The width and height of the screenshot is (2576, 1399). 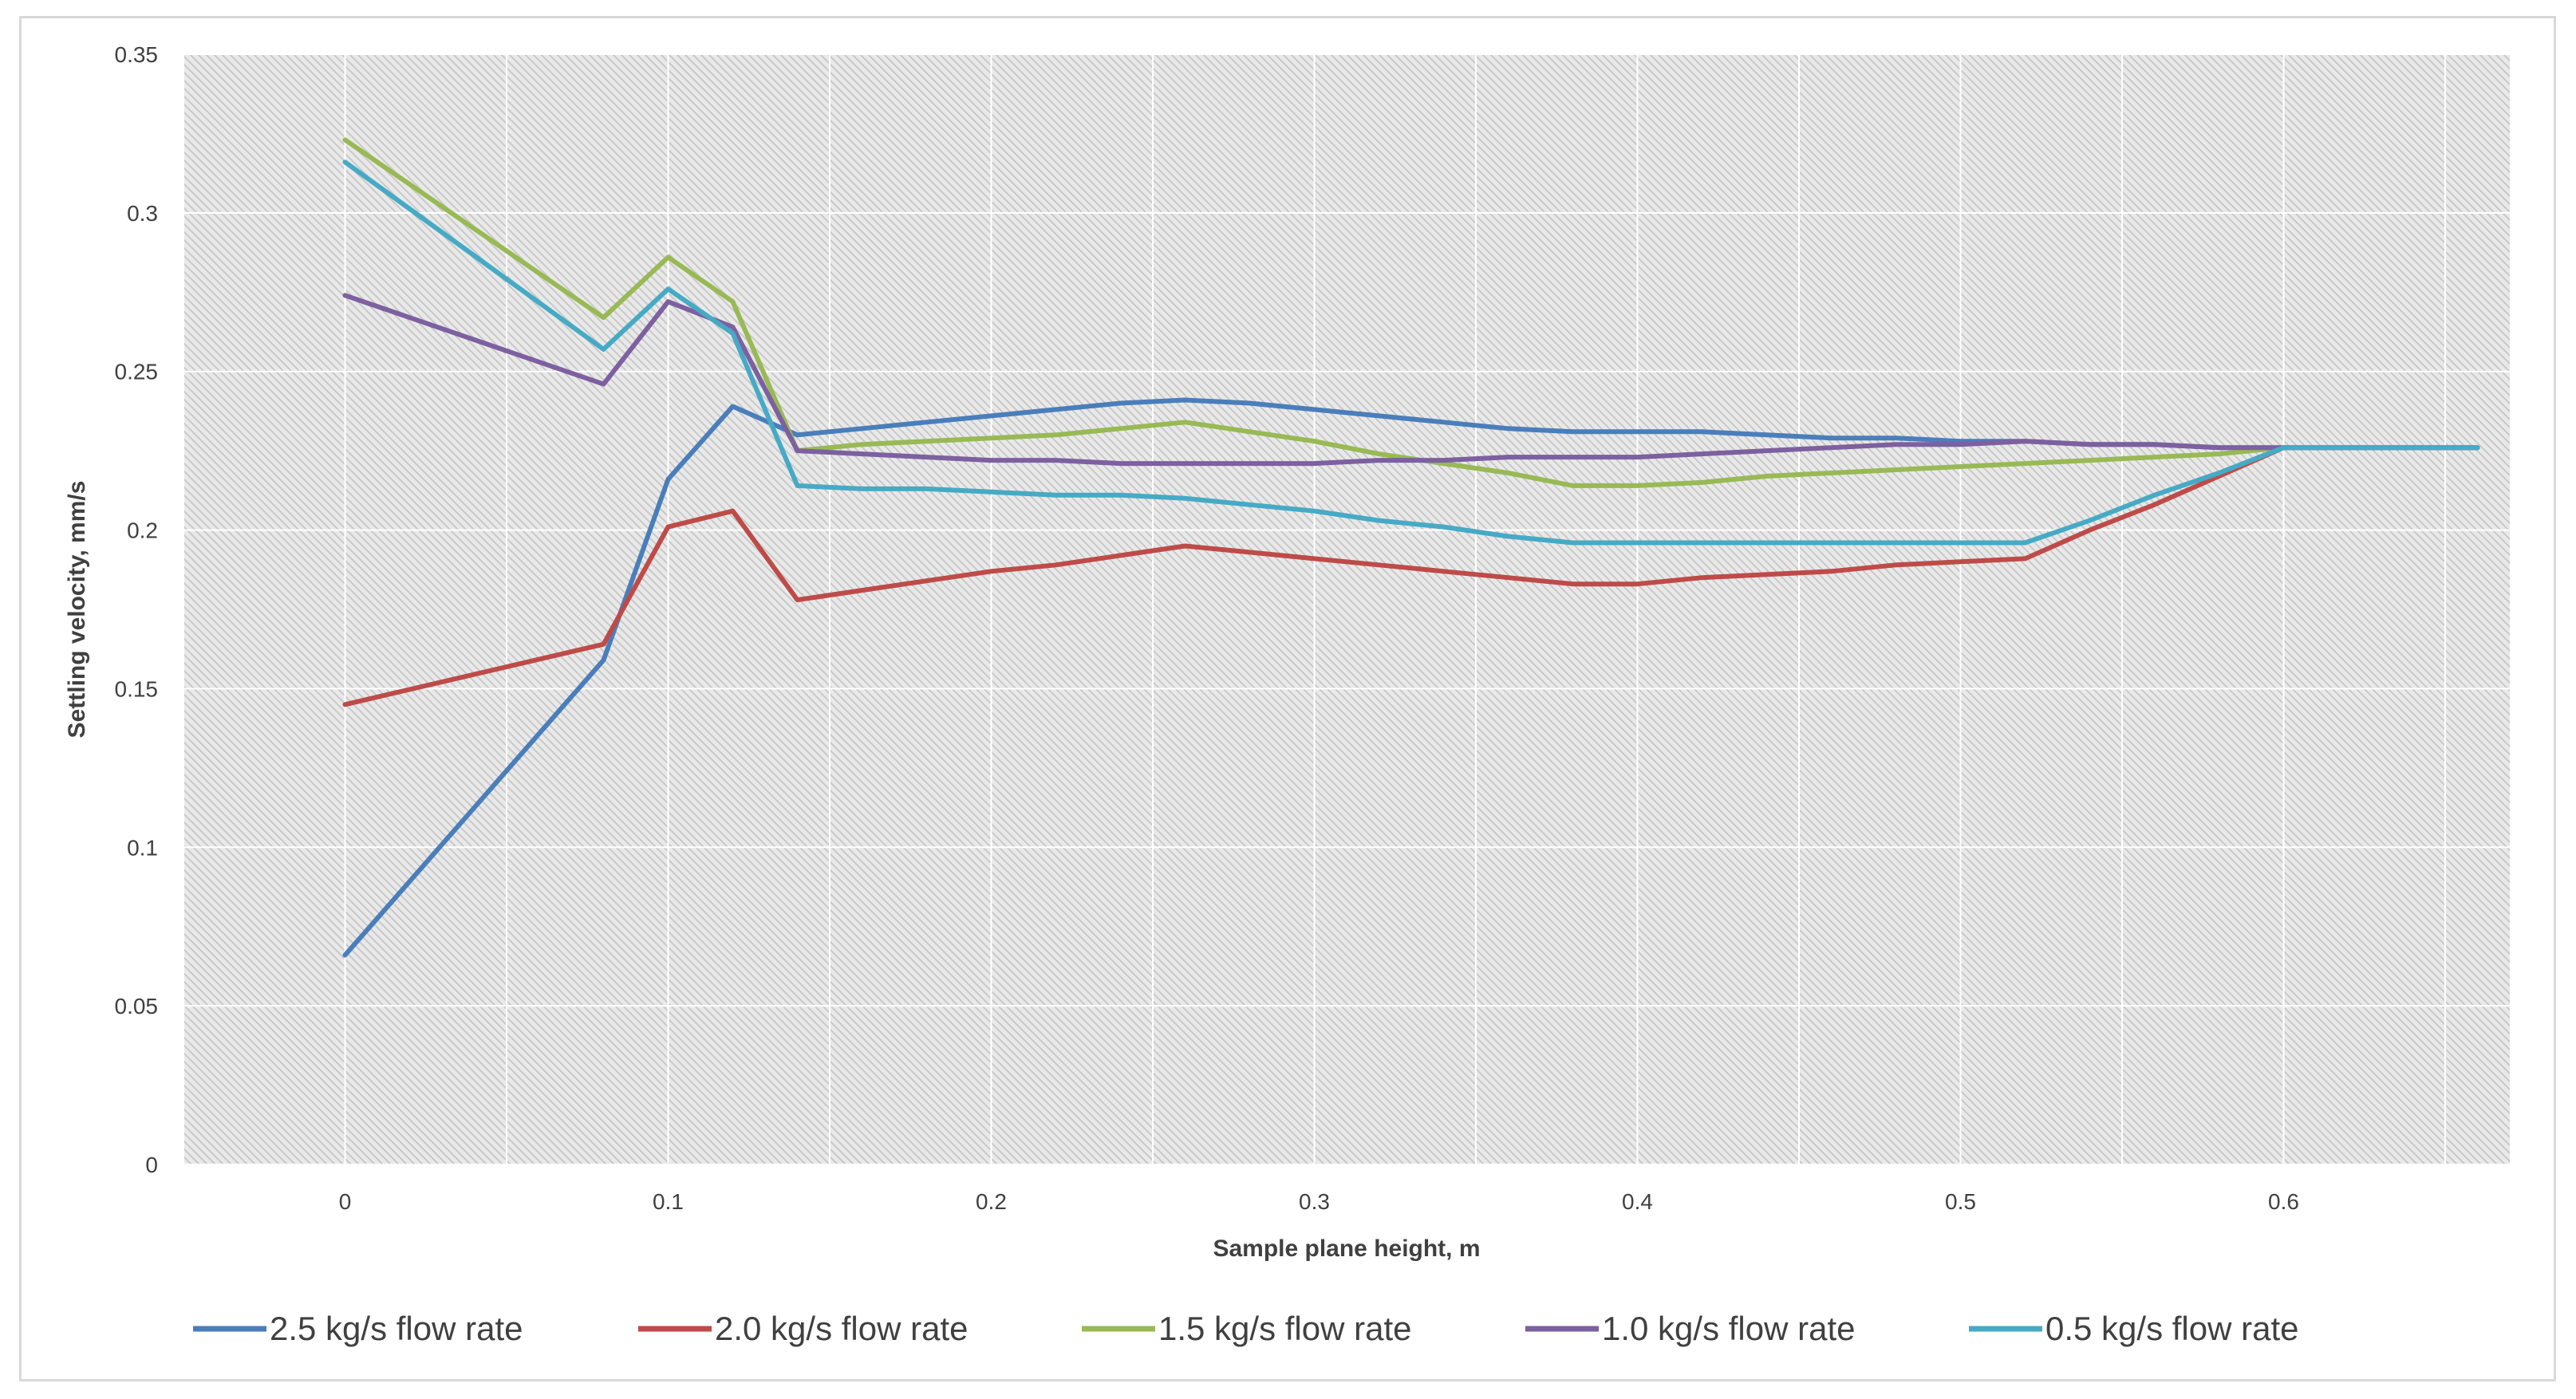 I want to click on y-axis-ticks: 0 0.05 0.1 0.15 0.2 0.25 0.3 0.35, so click(x=137, y=609).